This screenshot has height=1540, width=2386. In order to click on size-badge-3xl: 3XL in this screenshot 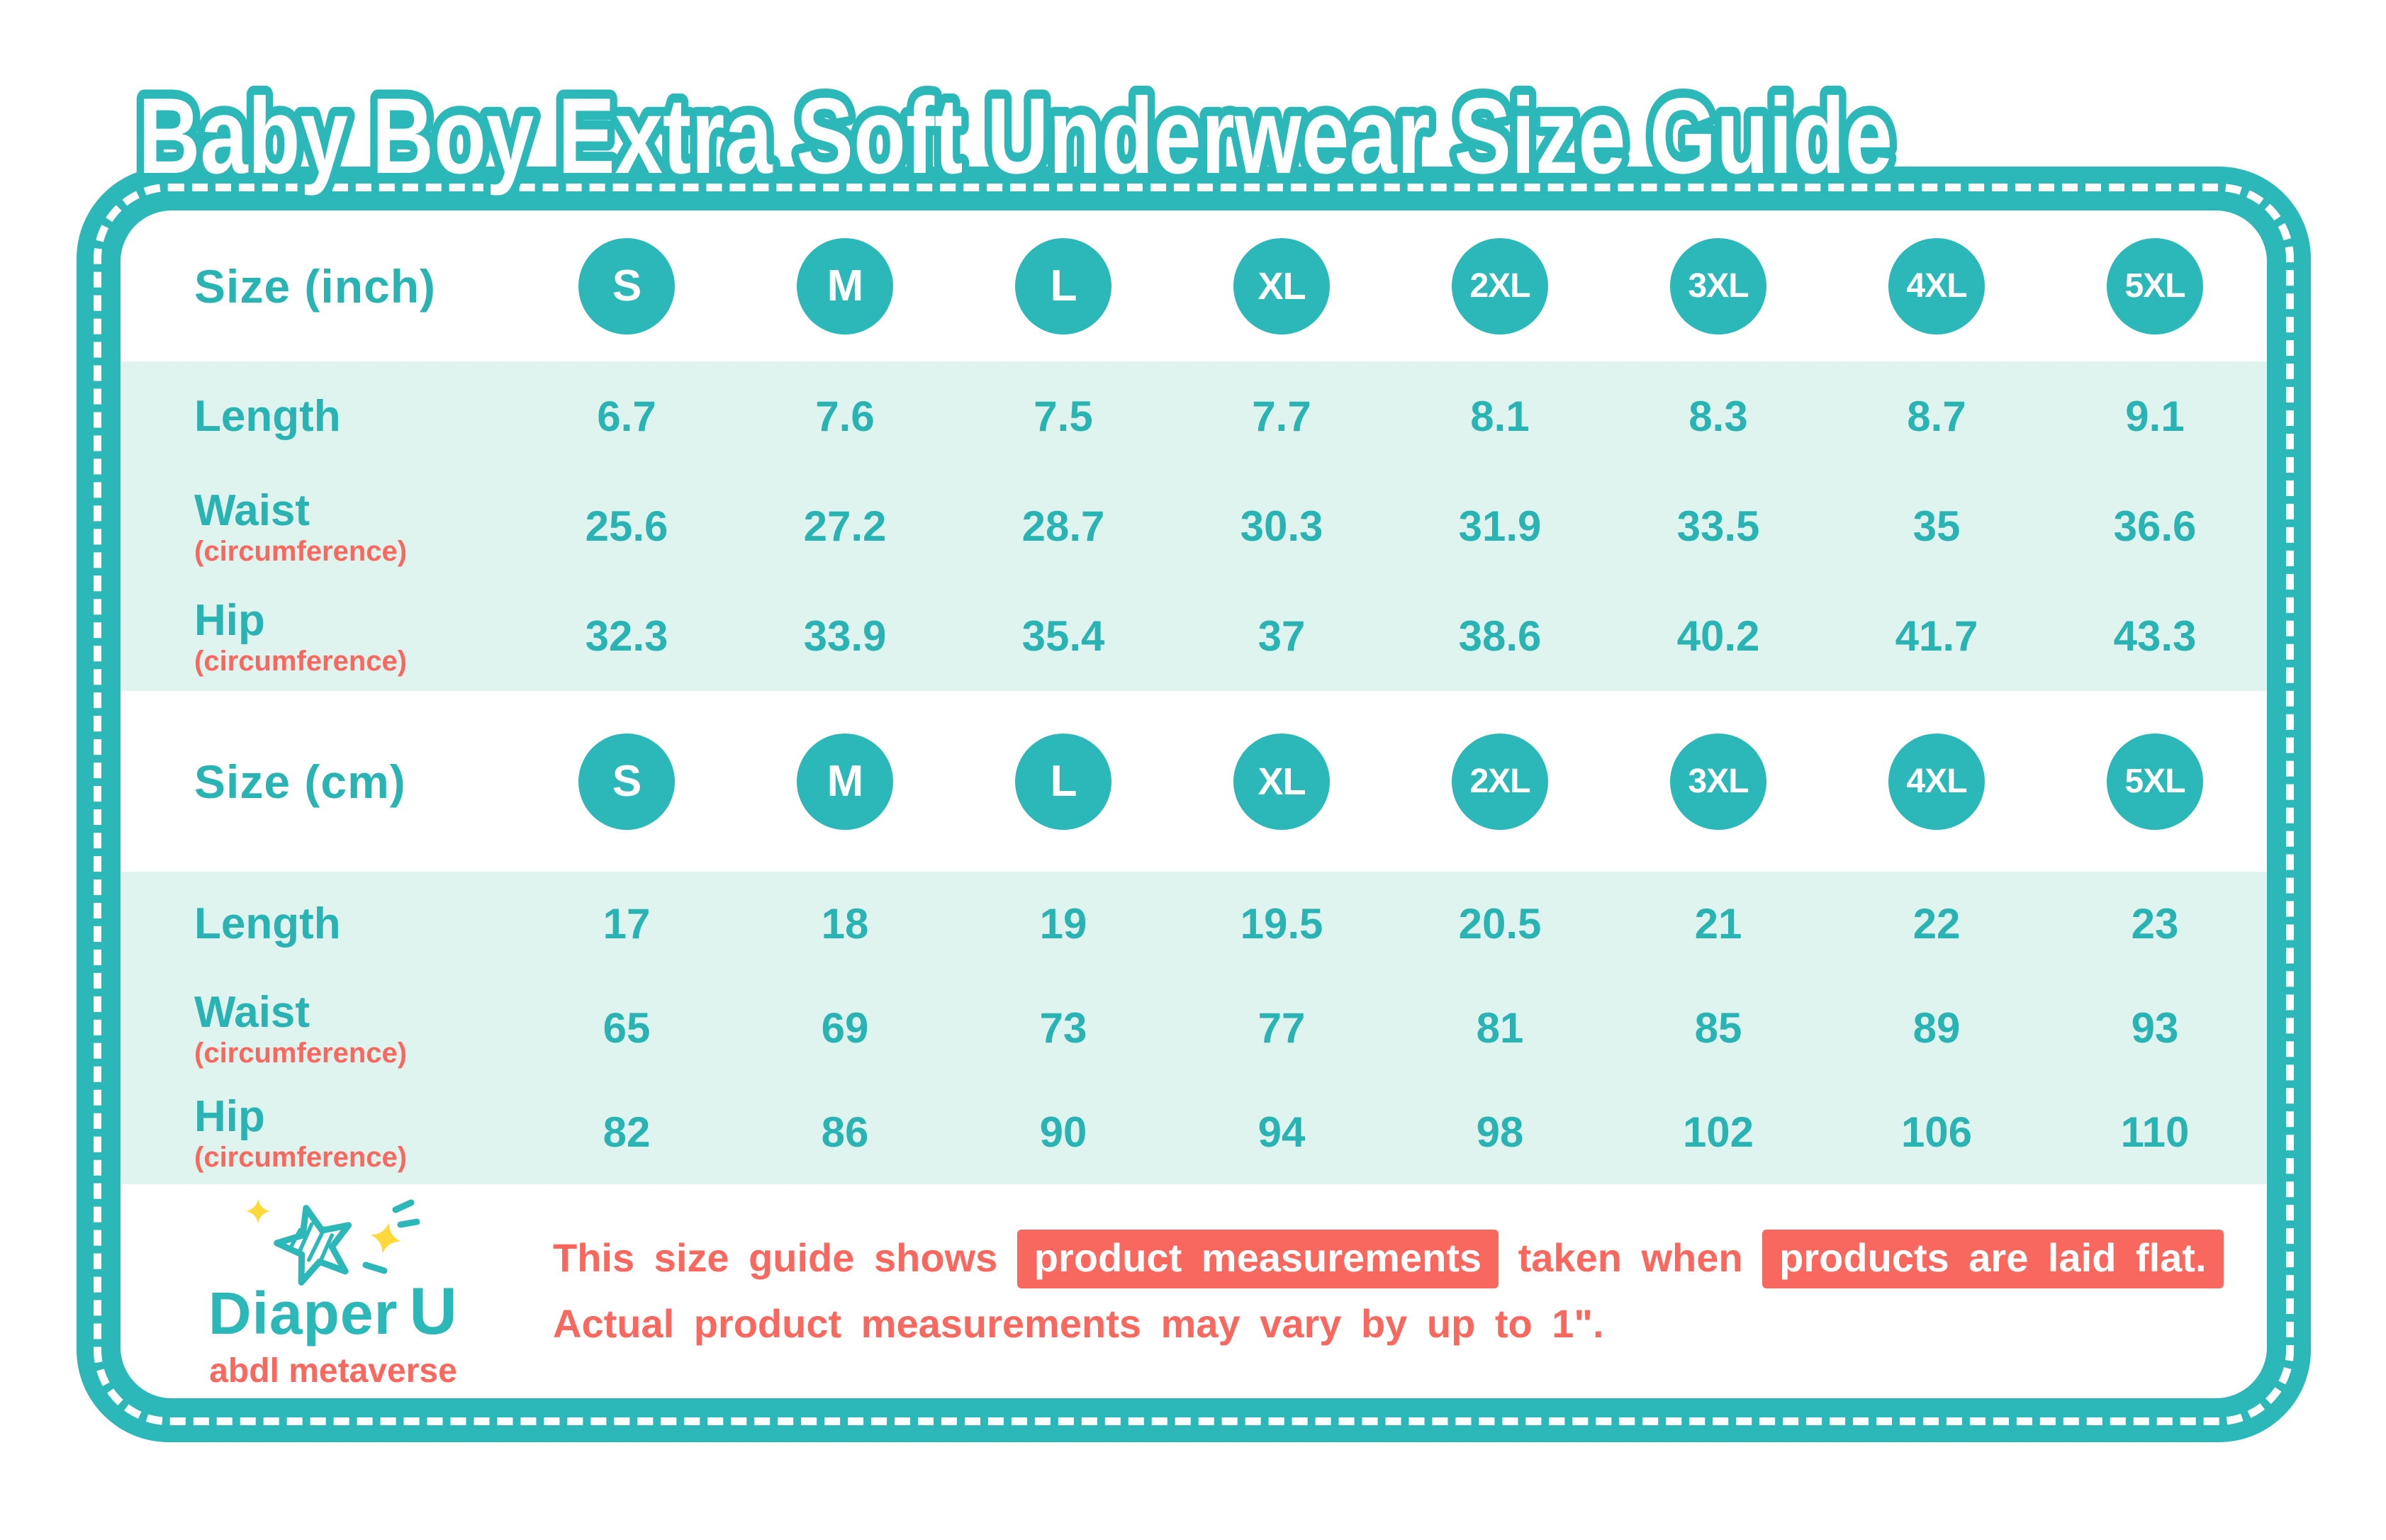, I will do `click(1718, 781)`.